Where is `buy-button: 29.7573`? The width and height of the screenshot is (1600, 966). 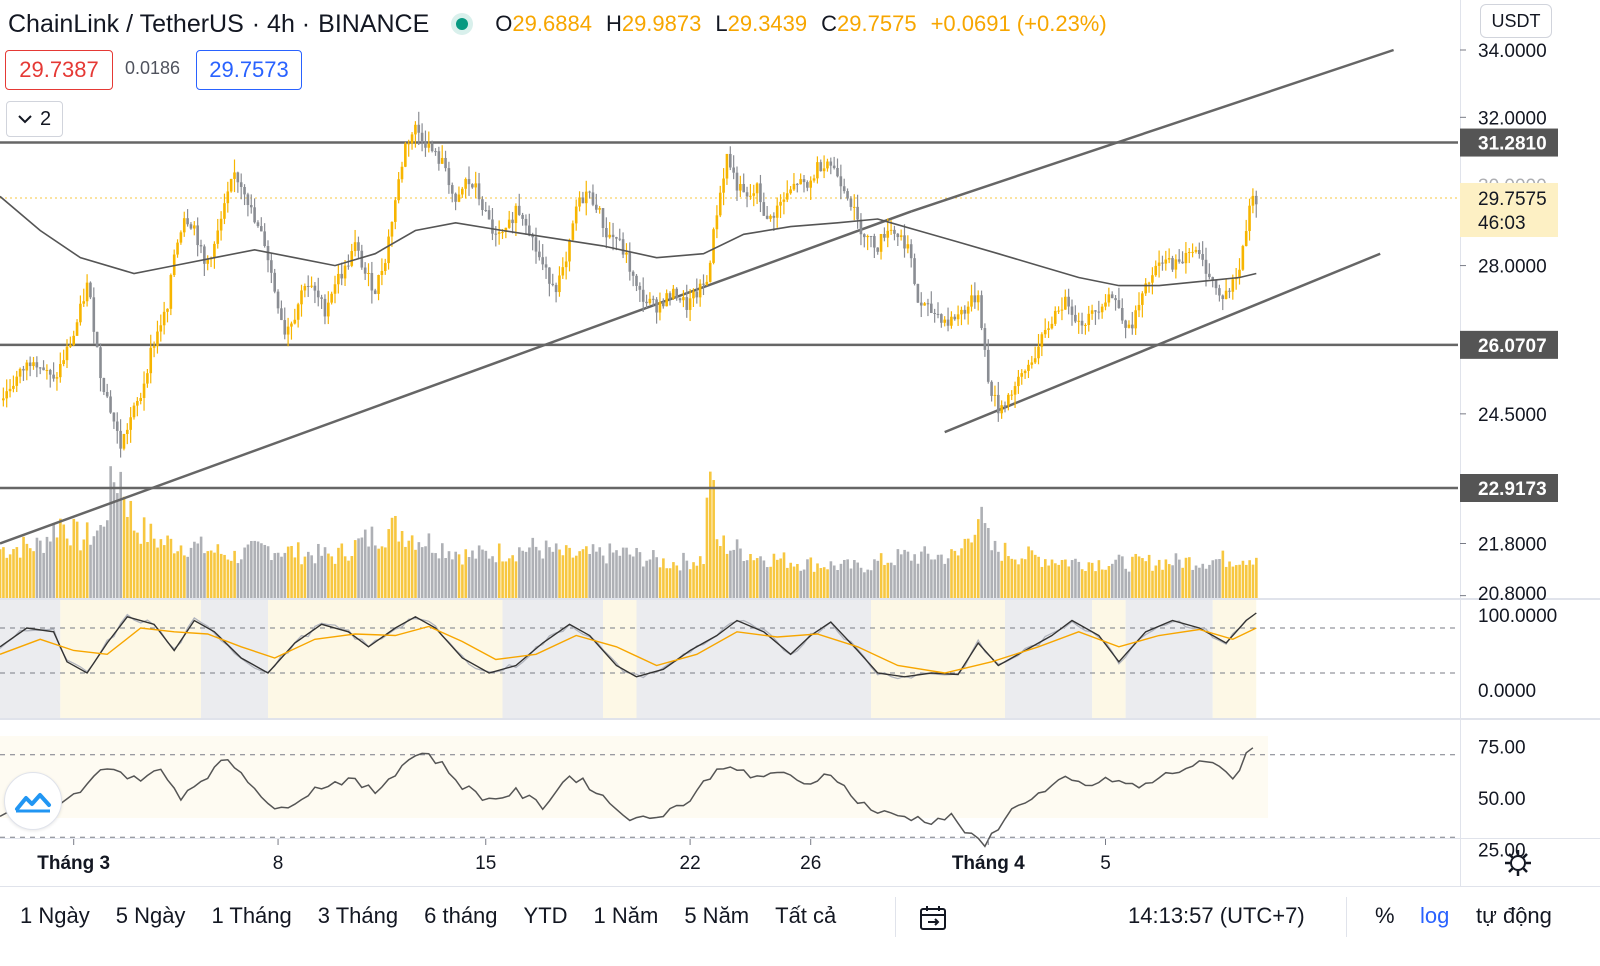 buy-button: 29.7573 is located at coordinates (249, 70).